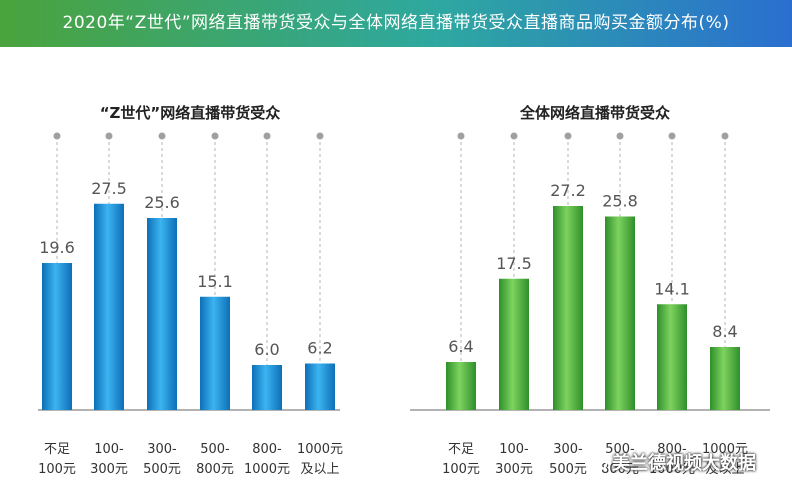  Describe the element at coordinates (594, 113) in the screenshot. I see `chart-title-all-audience: 全体网络直播带货受众` at that location.